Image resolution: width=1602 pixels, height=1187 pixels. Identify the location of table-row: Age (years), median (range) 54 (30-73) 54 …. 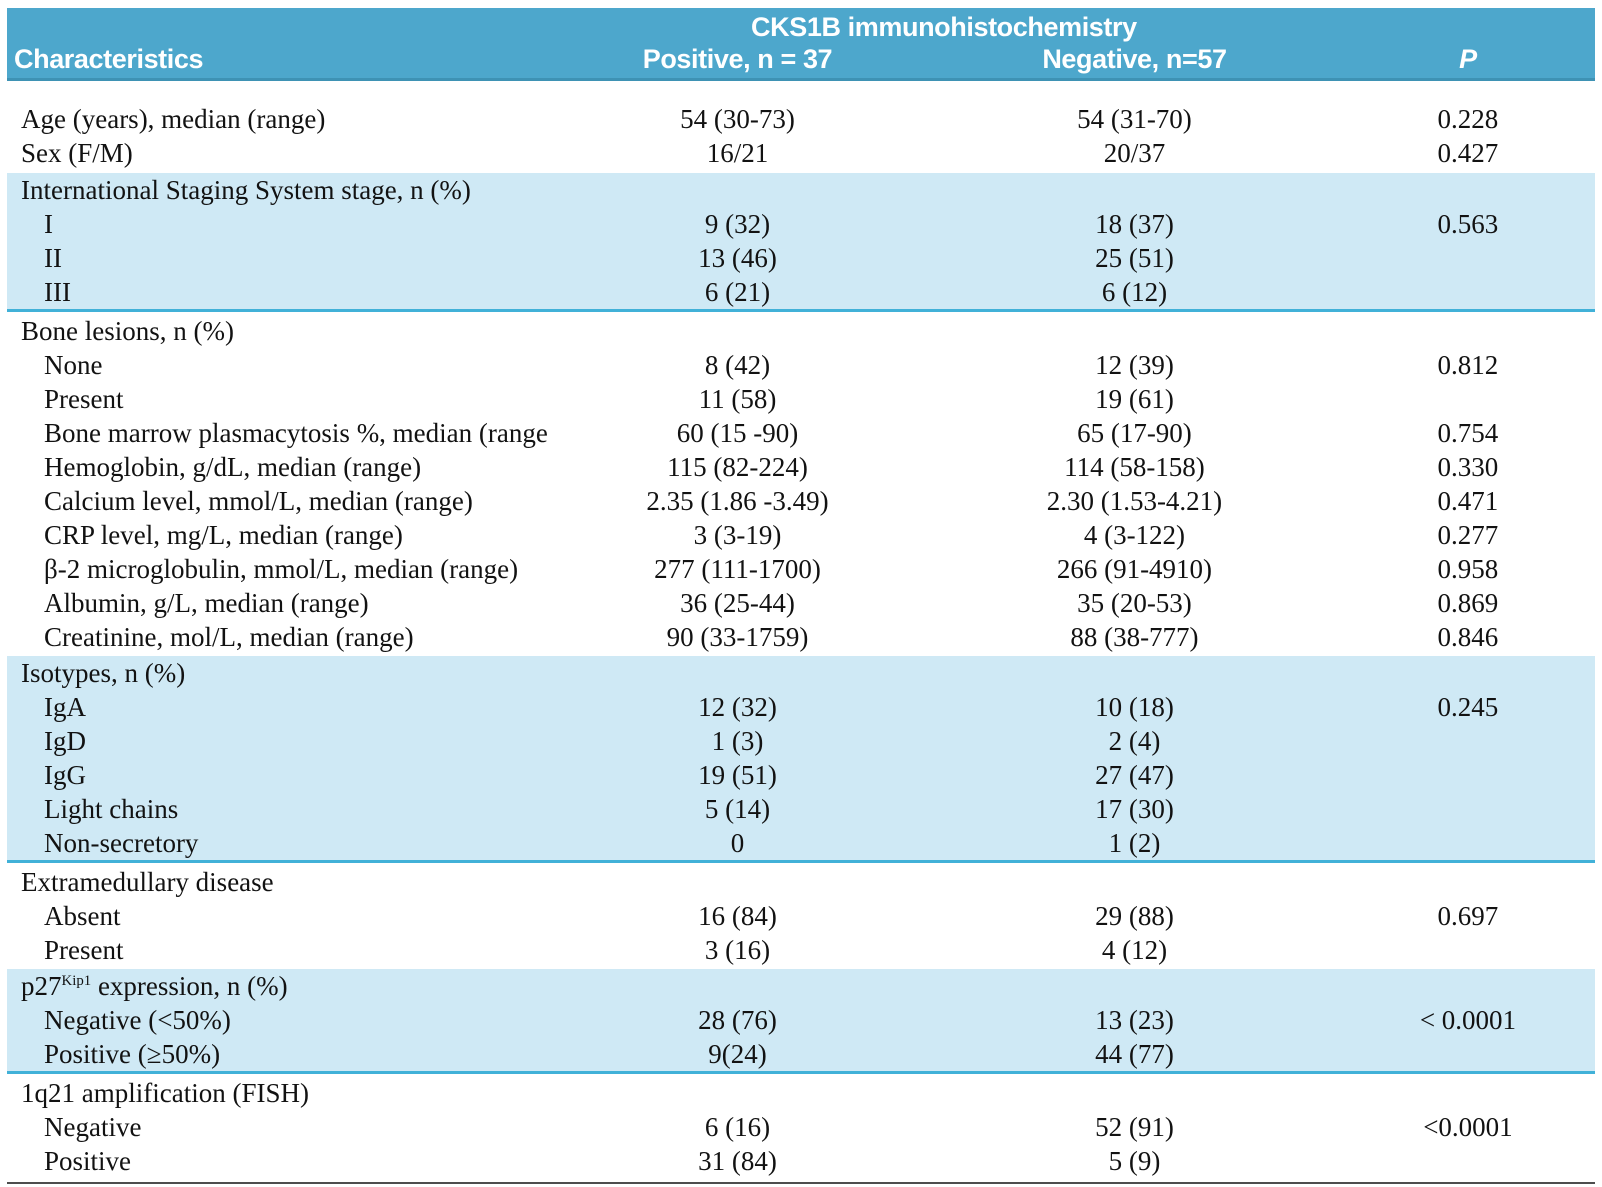
(801, 119).